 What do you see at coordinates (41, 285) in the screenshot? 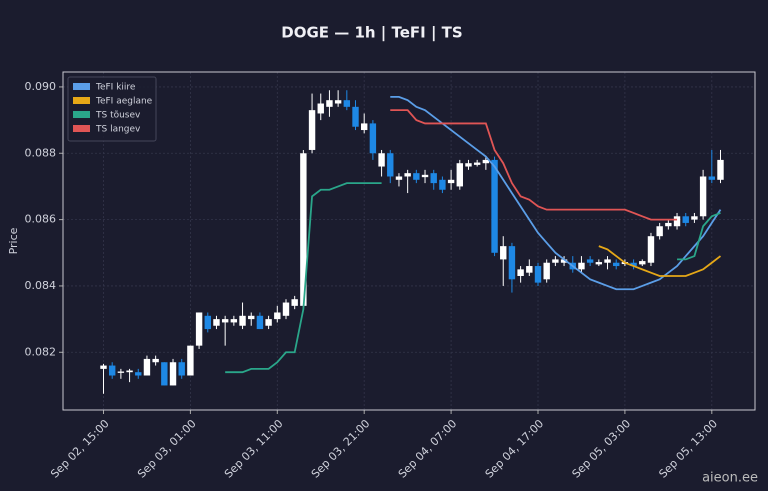
I see `y-tick-label: 0.084` at bounding box center [41, 285].